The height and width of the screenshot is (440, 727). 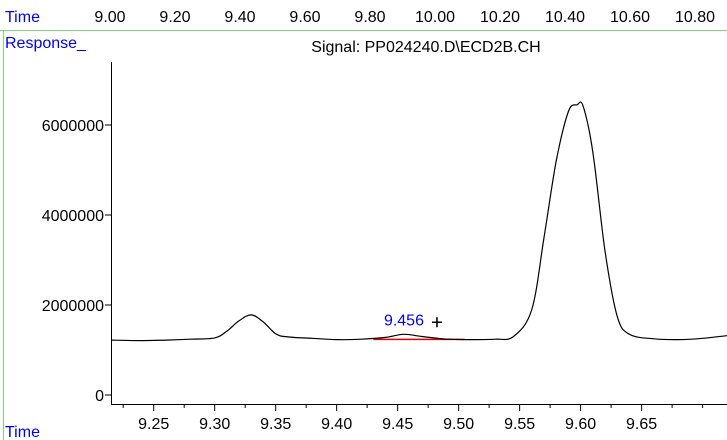 I want to click on x-tick-label: 9.55, so click(x=519, y=424).